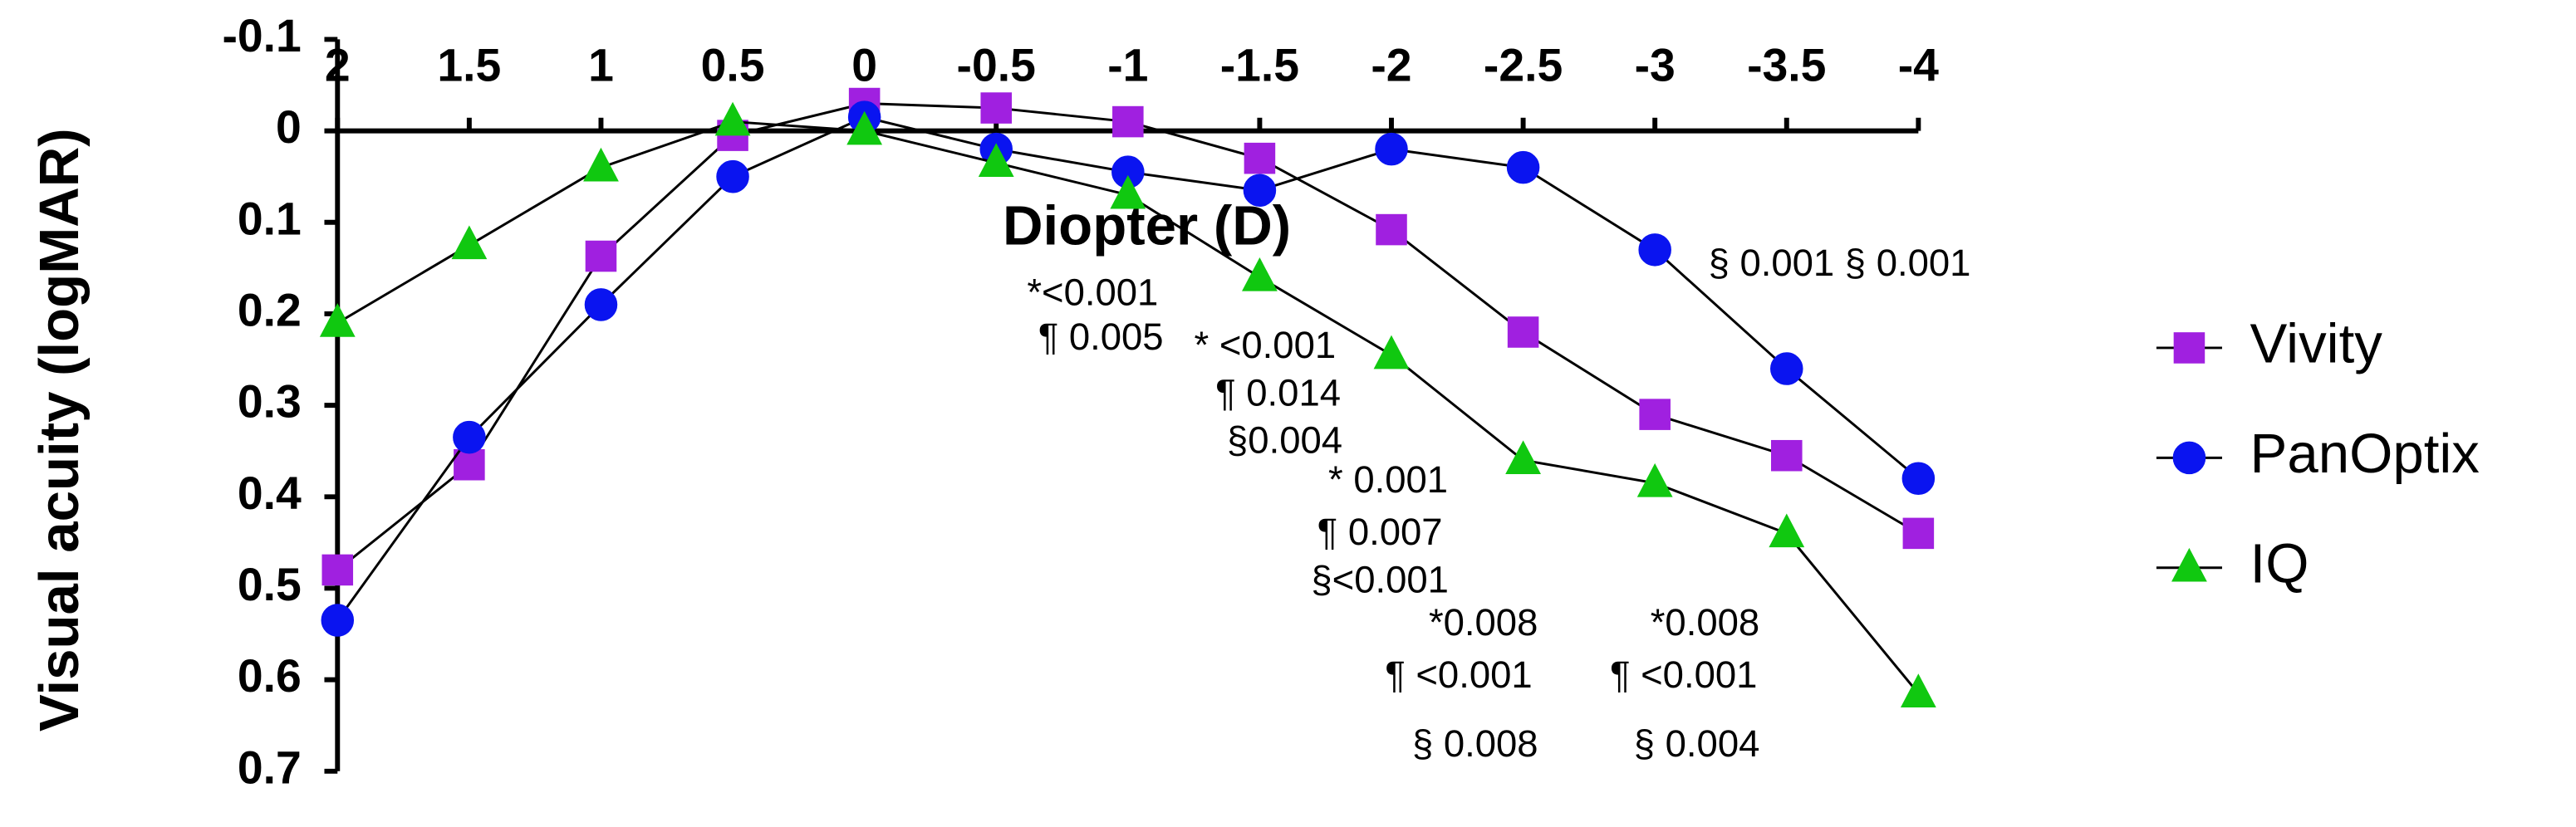 The height and width of the screenshot is (827, 2576). I want to click on x-tick-label: -1, so click(1127, 65).